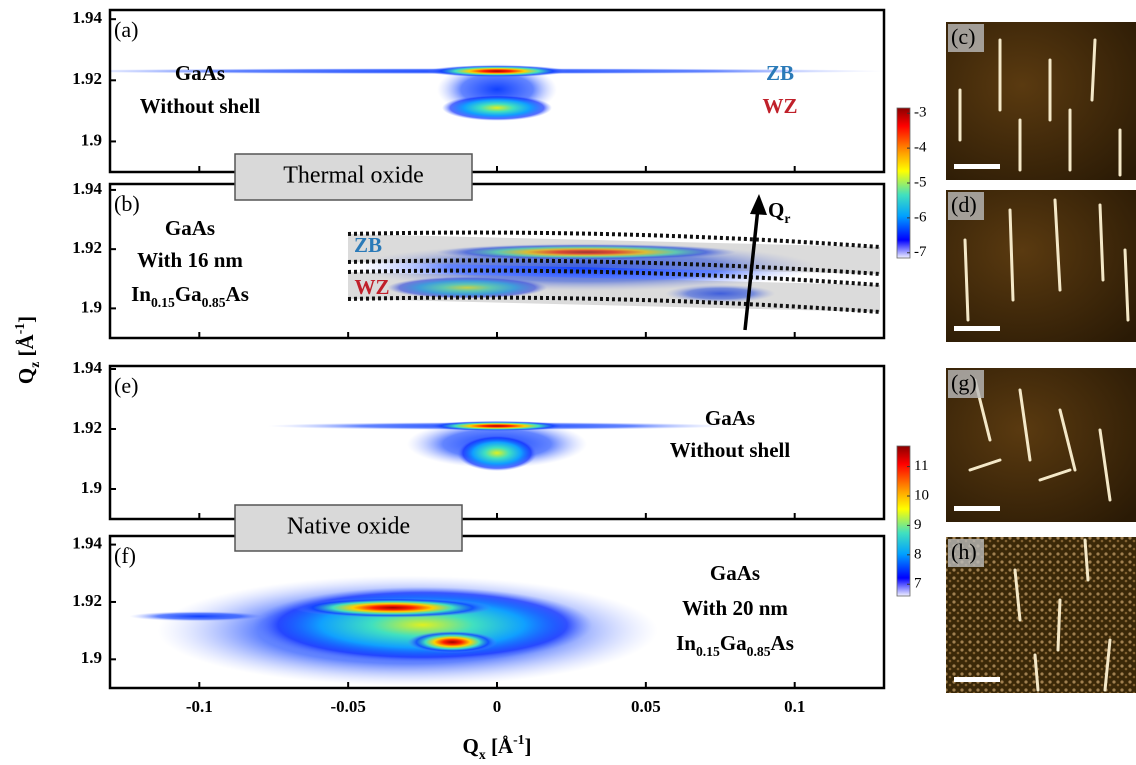 The image size is (1136, 765). Describe the element at coordinates (347, 706) in the screenshot. I see `x-tick-label: -0.05` at that location.